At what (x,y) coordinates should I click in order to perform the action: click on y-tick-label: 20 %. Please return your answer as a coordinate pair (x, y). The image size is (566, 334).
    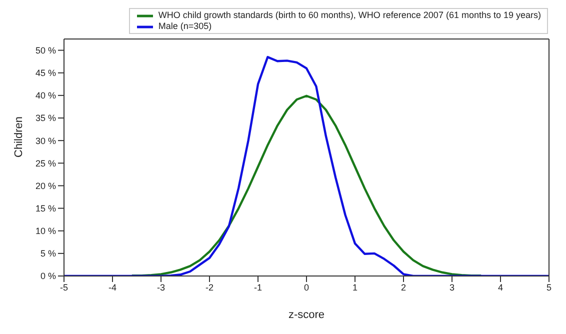
    Looking at the image, I should click on (45, 185).